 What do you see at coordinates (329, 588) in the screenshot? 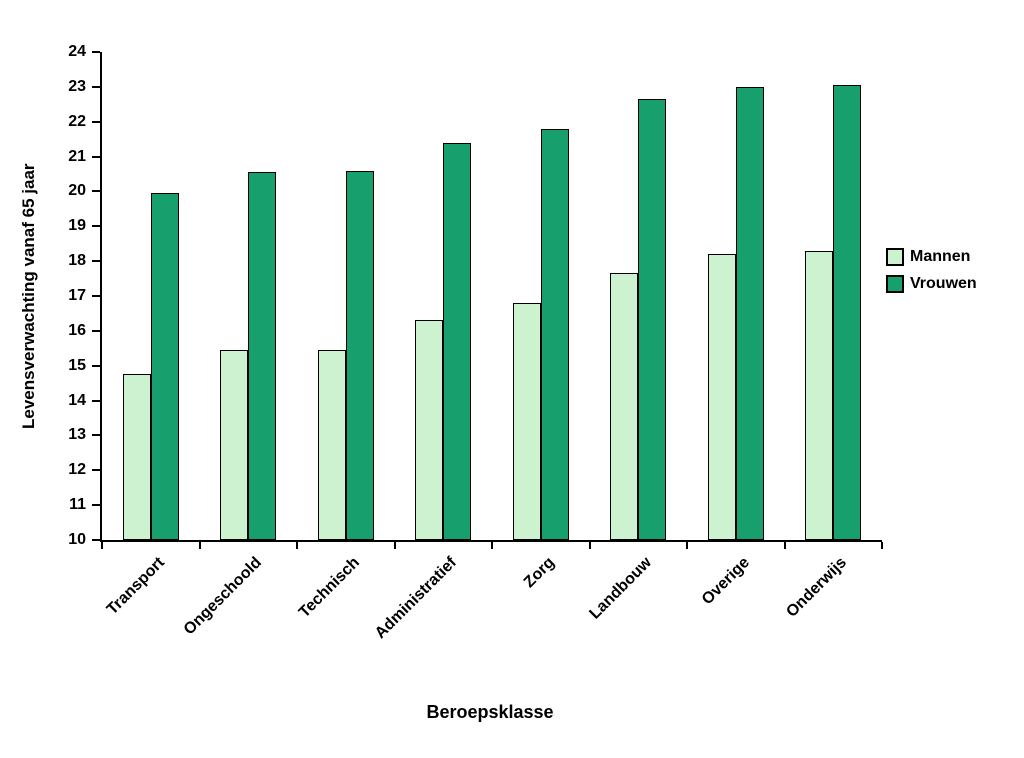
I see `x-tick-label: Technisch` at bounding box center [329, 588].